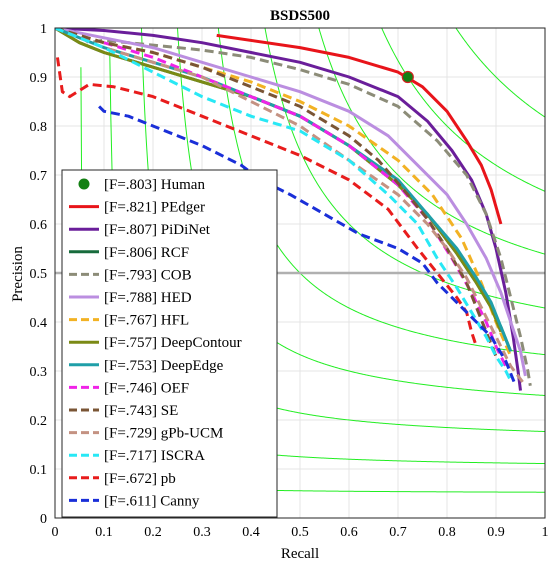 Image resolution: width=553 pixels, height=565 pixels. Describe the element at coordinates (140, 479) in the screenshot. I see `legend-label: [F=.672] pb` at that location.